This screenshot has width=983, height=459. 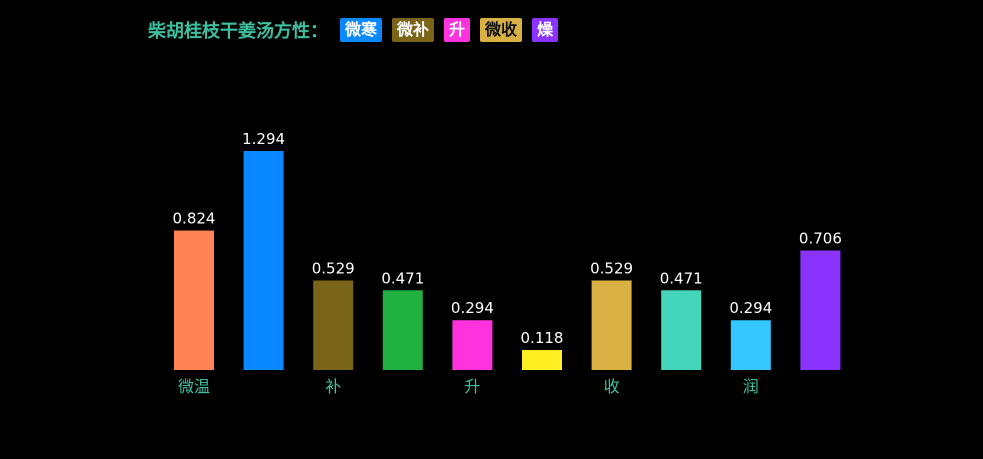 I want to click on category-label-8: 润, so click(x=751, y=386).